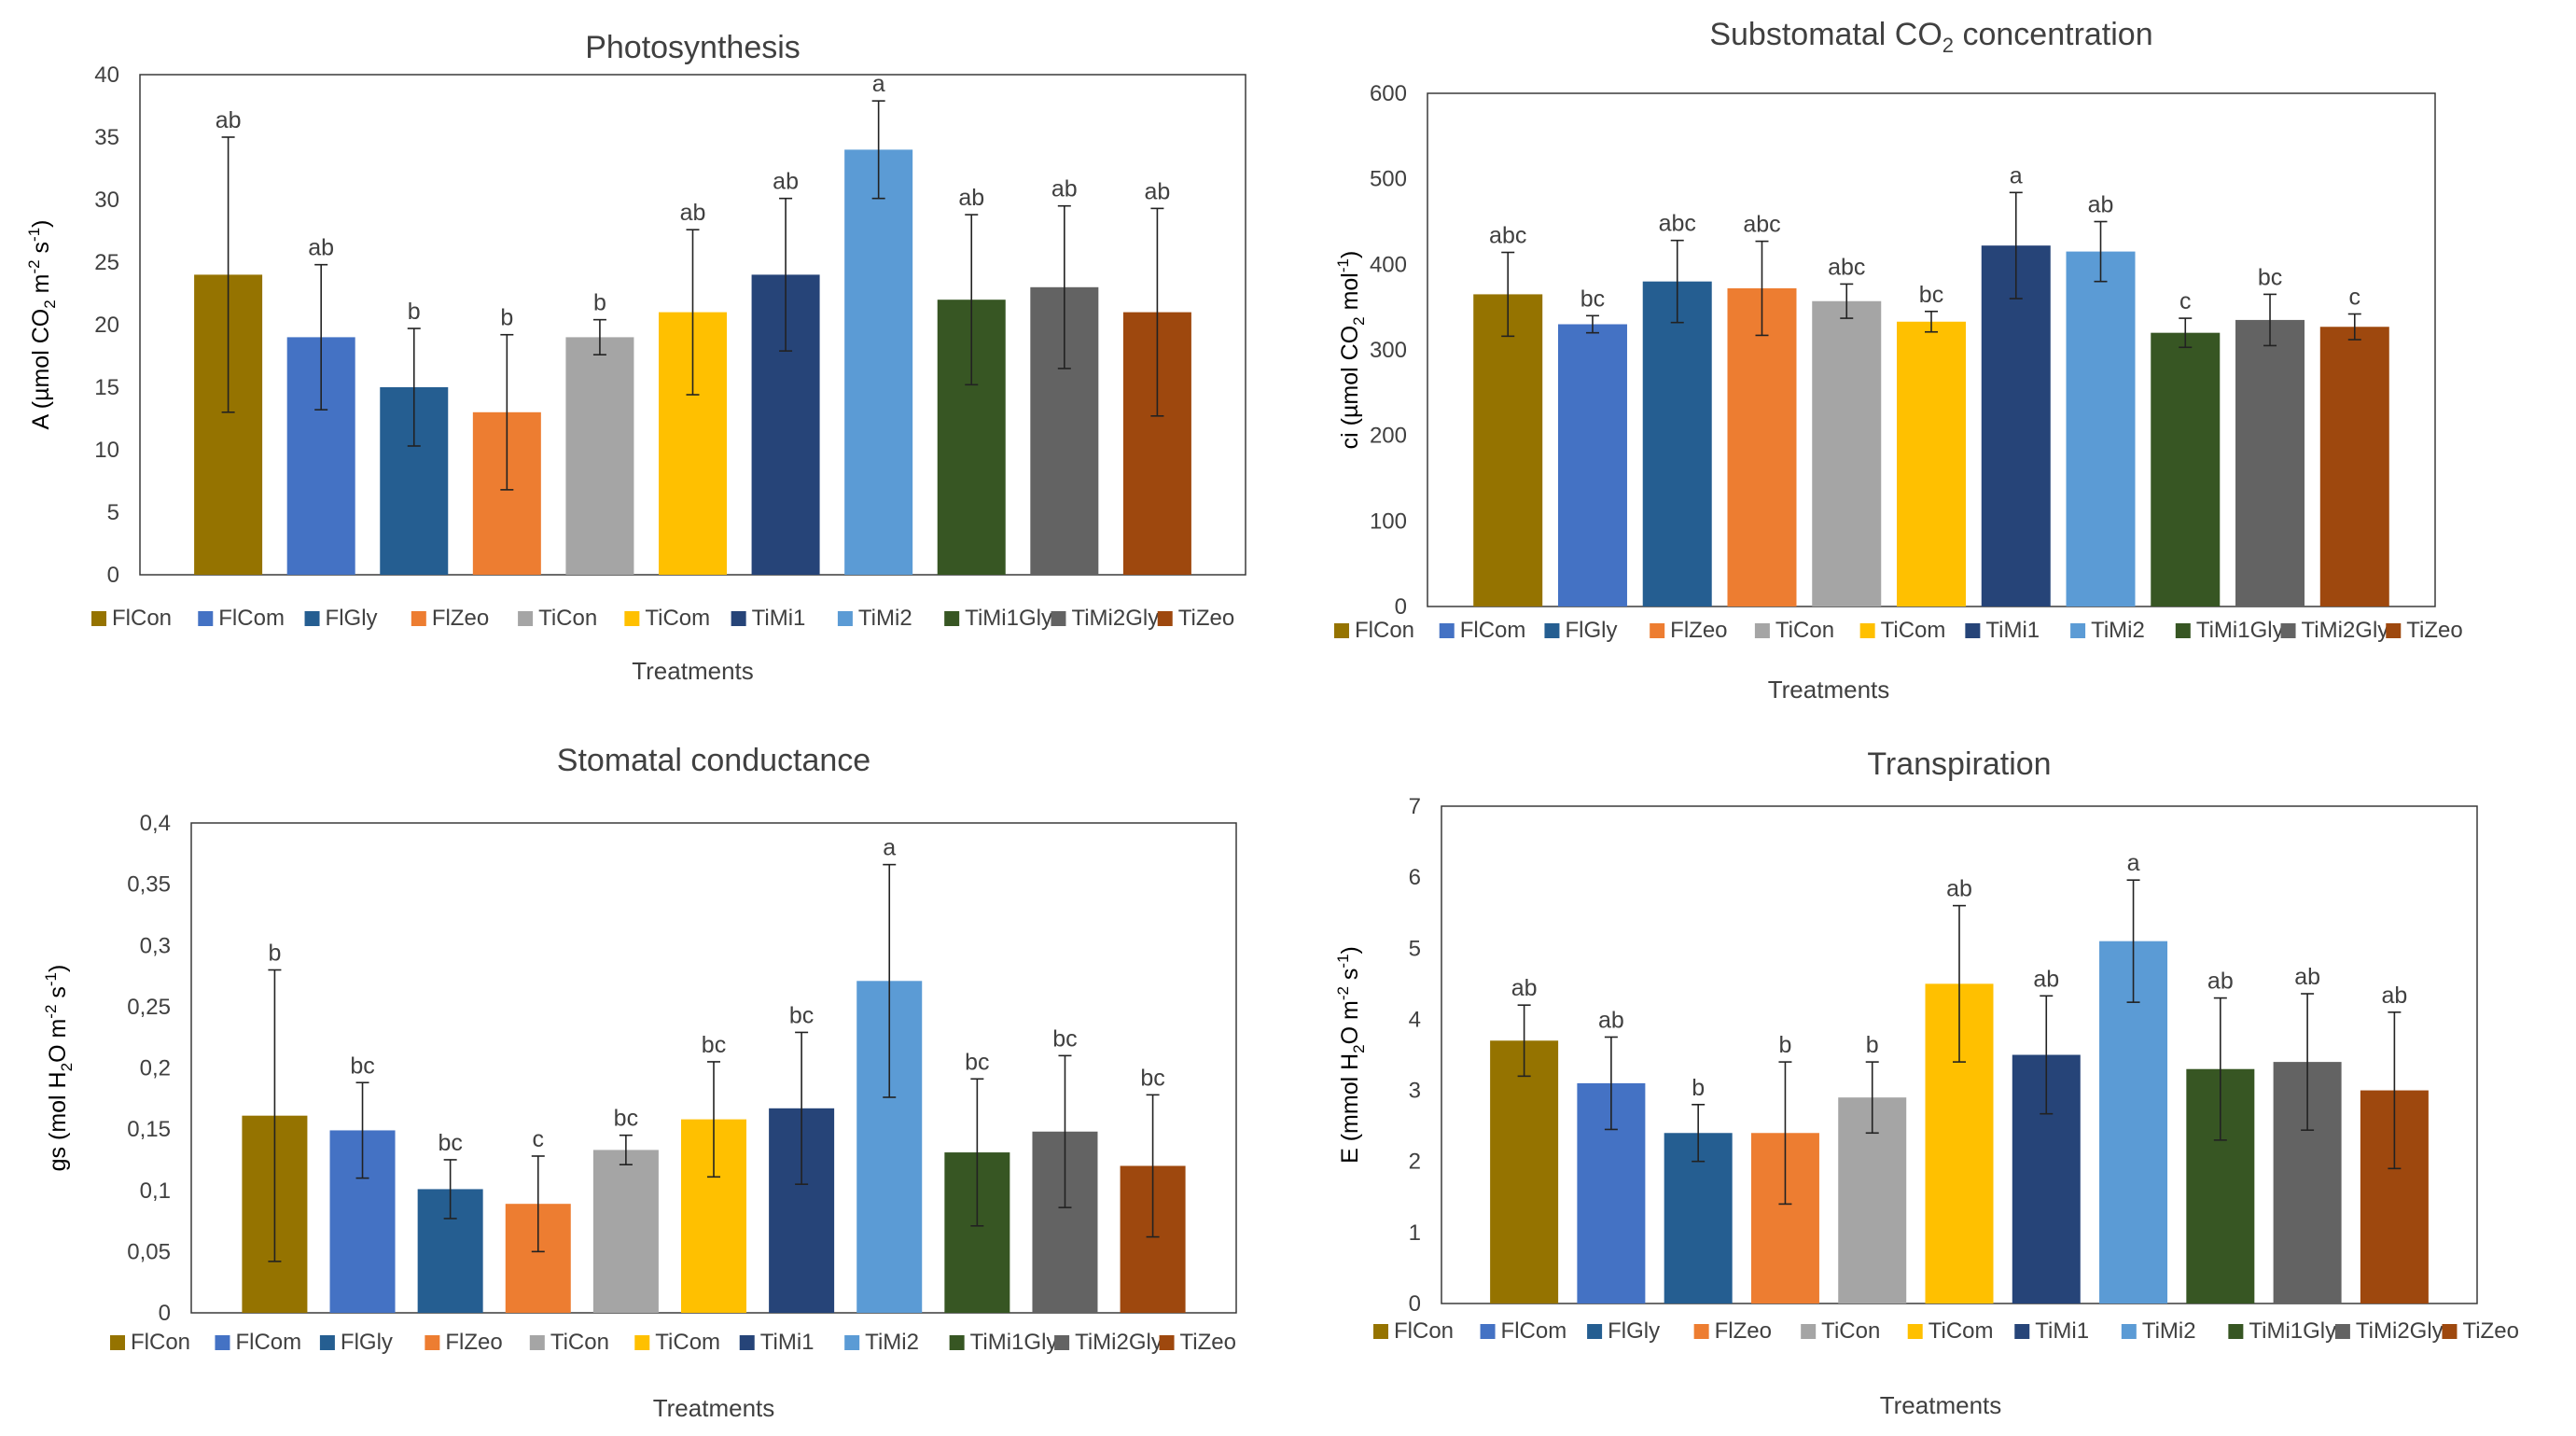 The image size is (2576, 1436). I want to click on y-tick-label: 4, so click(1415, 1019).